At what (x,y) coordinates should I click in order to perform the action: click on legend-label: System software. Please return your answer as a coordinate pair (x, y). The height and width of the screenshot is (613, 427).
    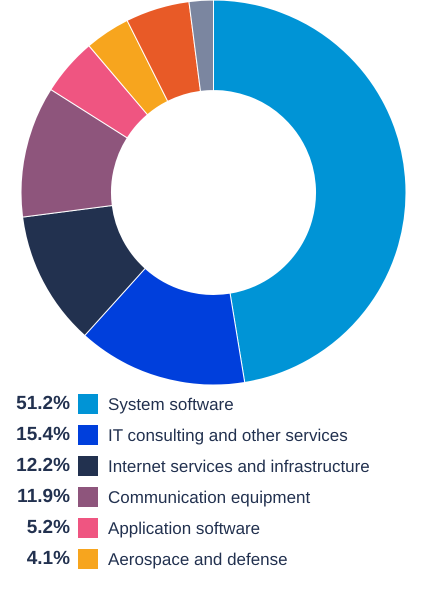
    Looking at the image, I should click on (171, 404).